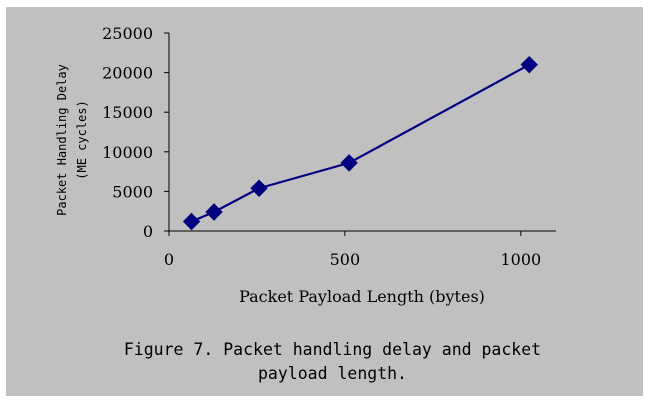 The height and width of the screenshot is (401, 649). I want to click on x-tick-label: 500, so click(345, 259).